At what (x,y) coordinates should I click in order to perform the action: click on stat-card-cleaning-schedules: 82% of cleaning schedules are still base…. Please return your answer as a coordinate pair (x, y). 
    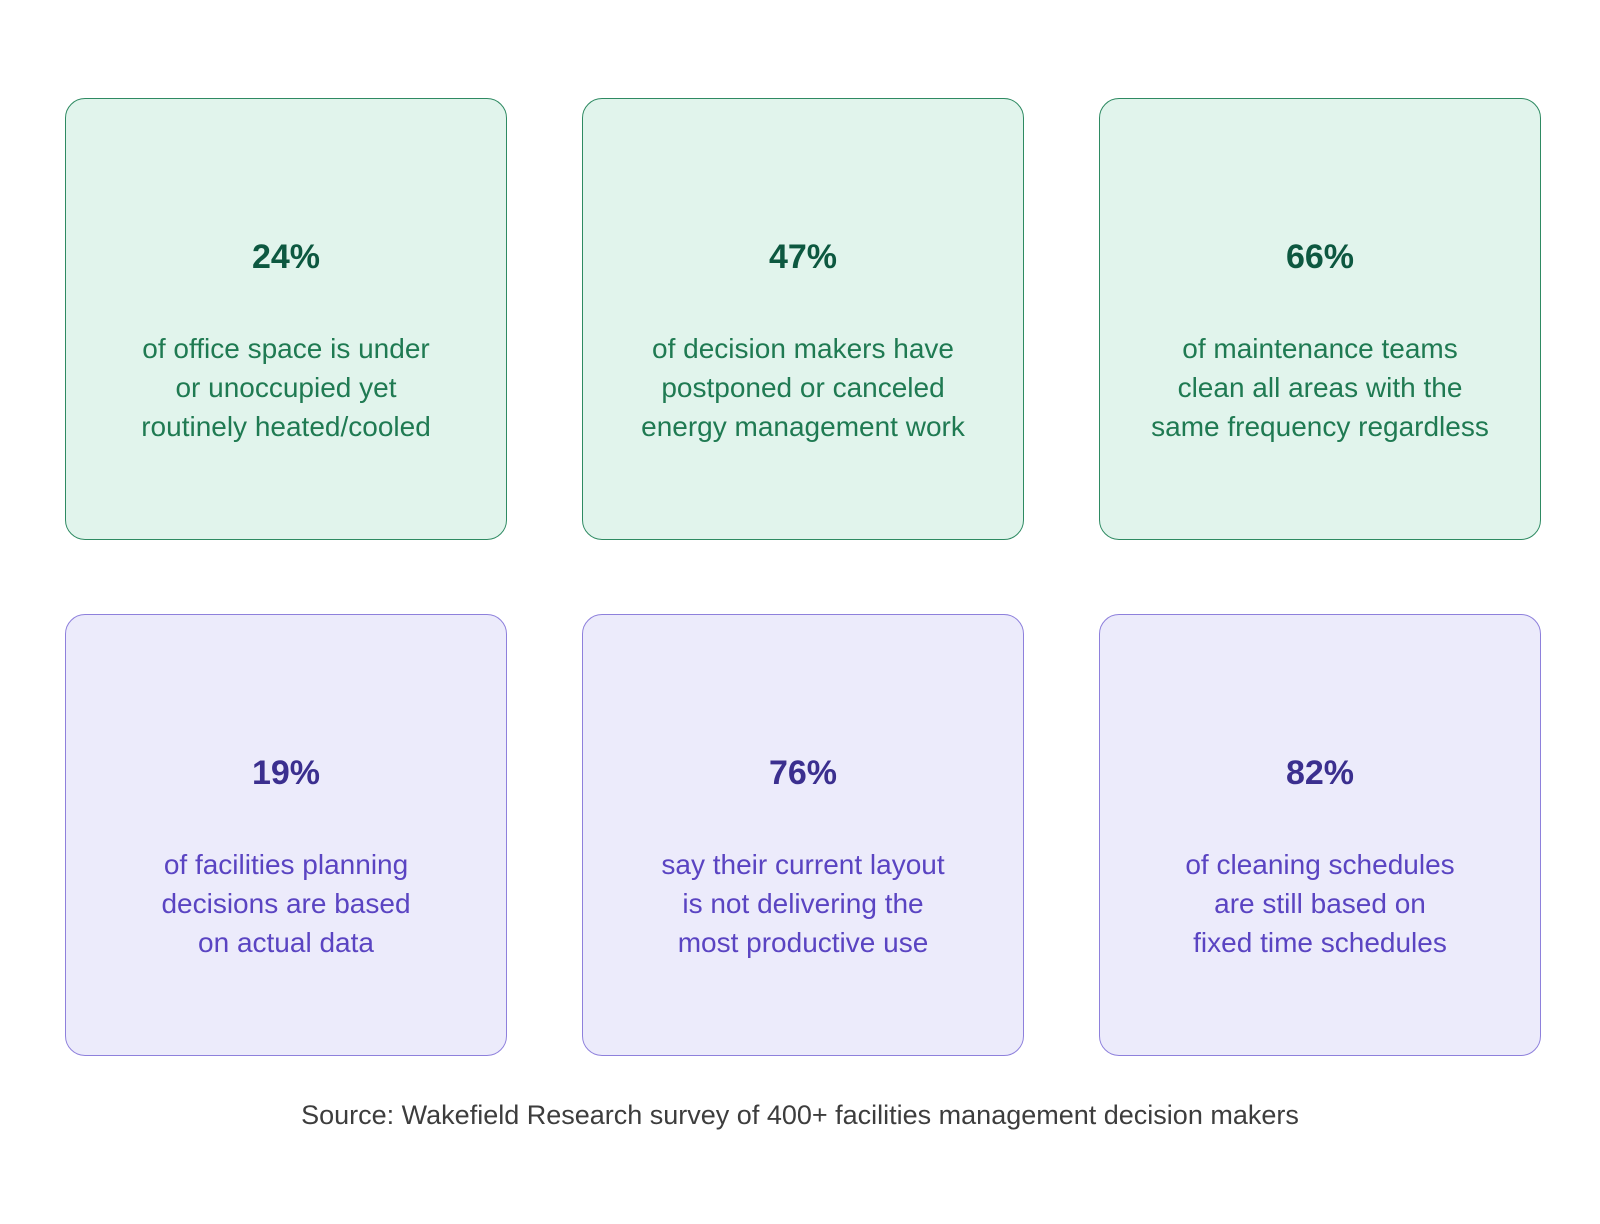
    Looking at the image, I should click on (1320, 835).